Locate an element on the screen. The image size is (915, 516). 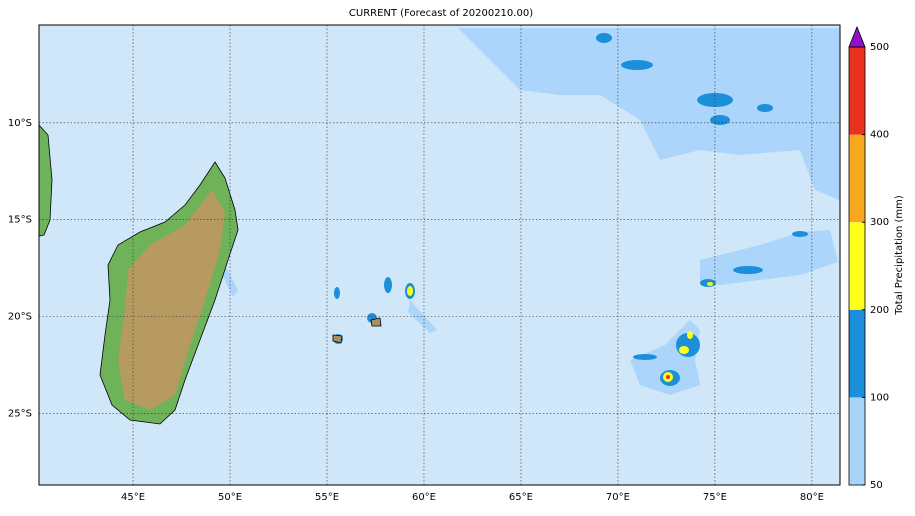
x-tick-label: 70°E is located at coordinates (618, 497).